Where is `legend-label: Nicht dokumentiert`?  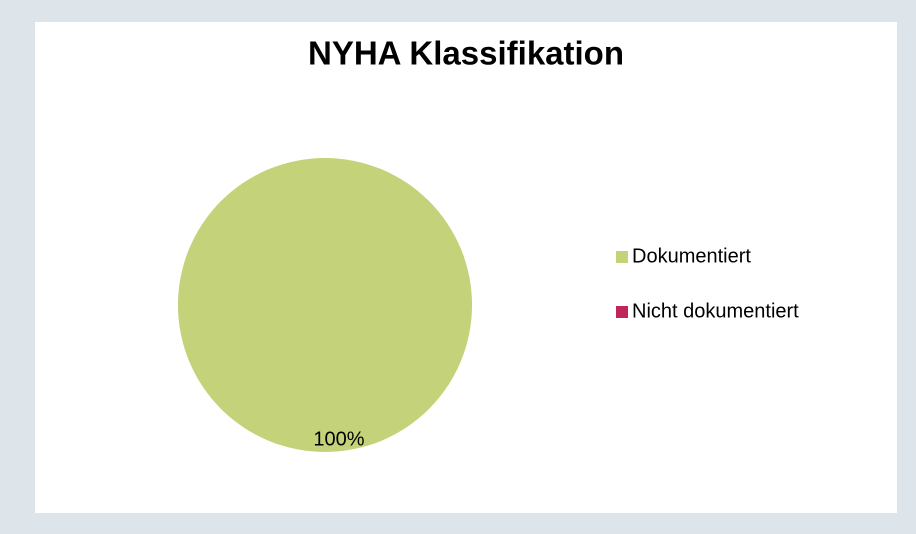
legend-label: Nicht dokumentiert is located at coordinates (715, 311).